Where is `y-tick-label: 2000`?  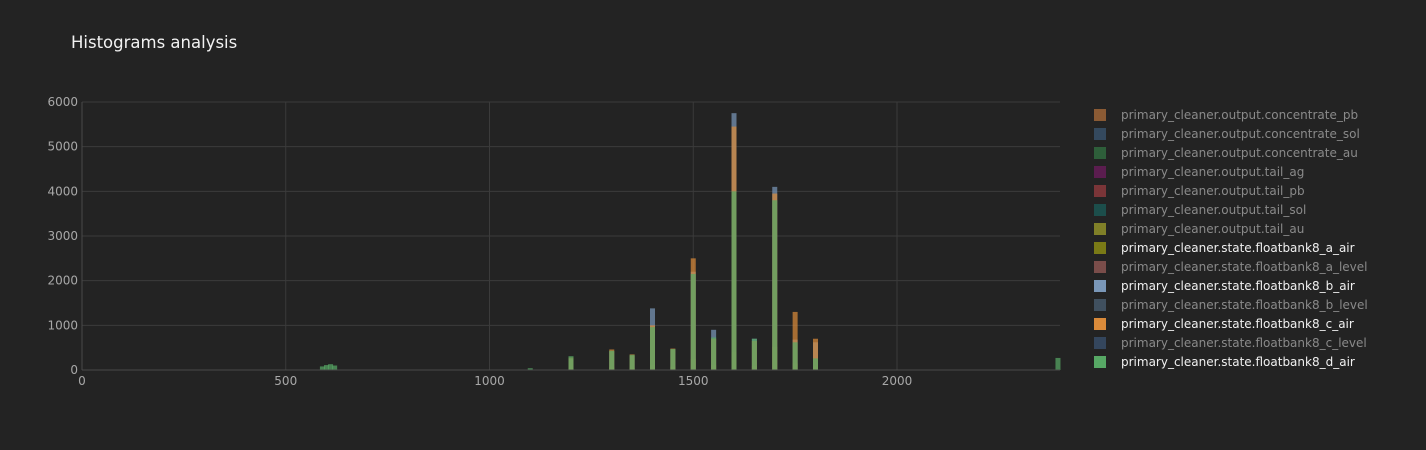
y-tick-label: 2000 is located at coordinates (62, 281).